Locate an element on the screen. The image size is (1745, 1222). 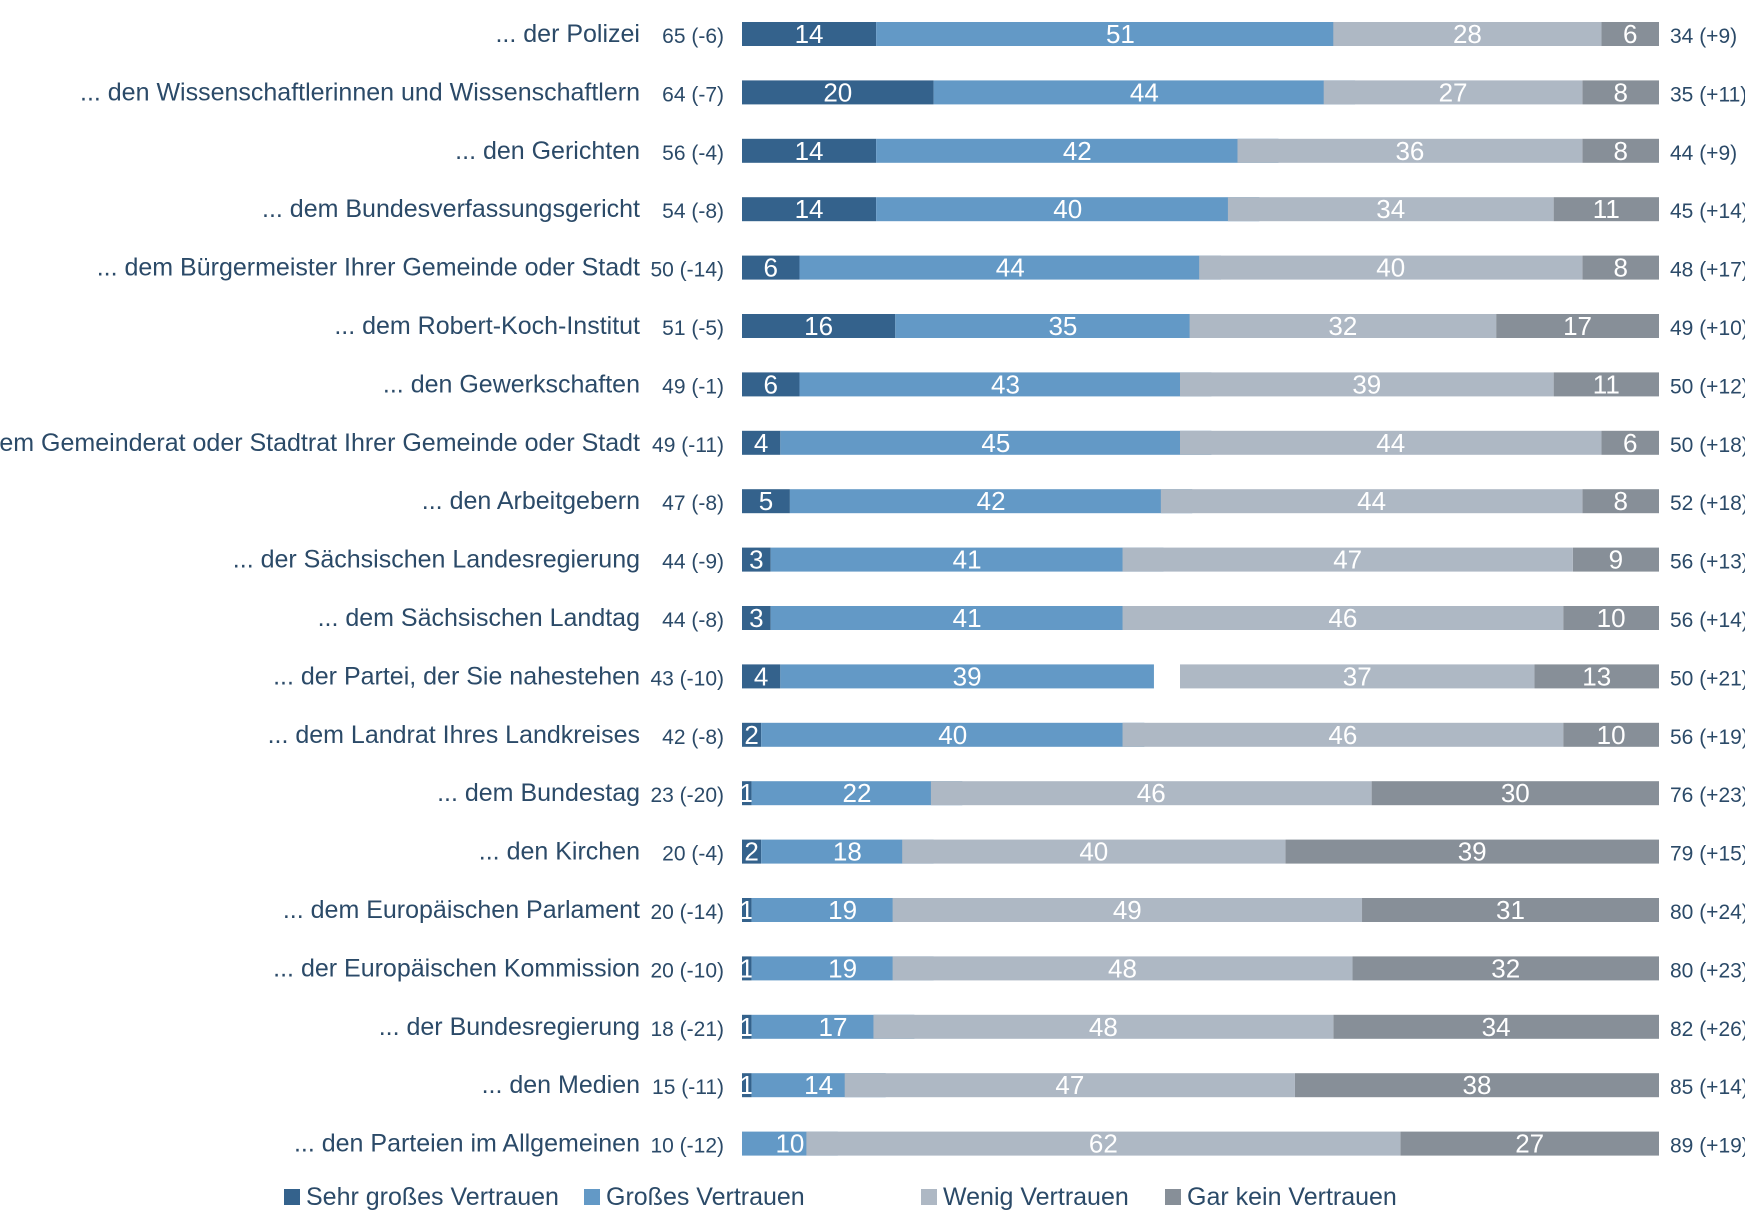
category-label: ... der Europäischen Kommission is located at coordinates (456, 968).